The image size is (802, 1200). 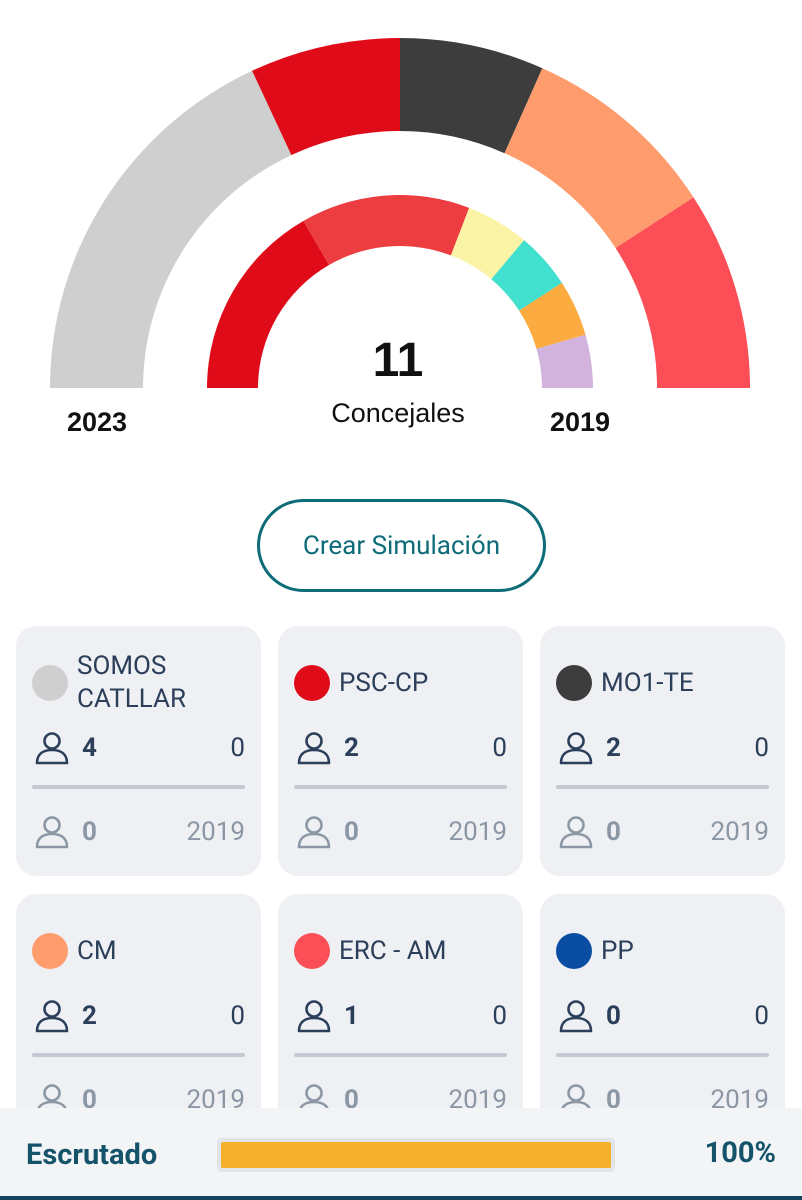 What do you see at coordinates (613, 1016) in the screenshot?
I see `current-seats: 0` at bounding box center [613, 1016].